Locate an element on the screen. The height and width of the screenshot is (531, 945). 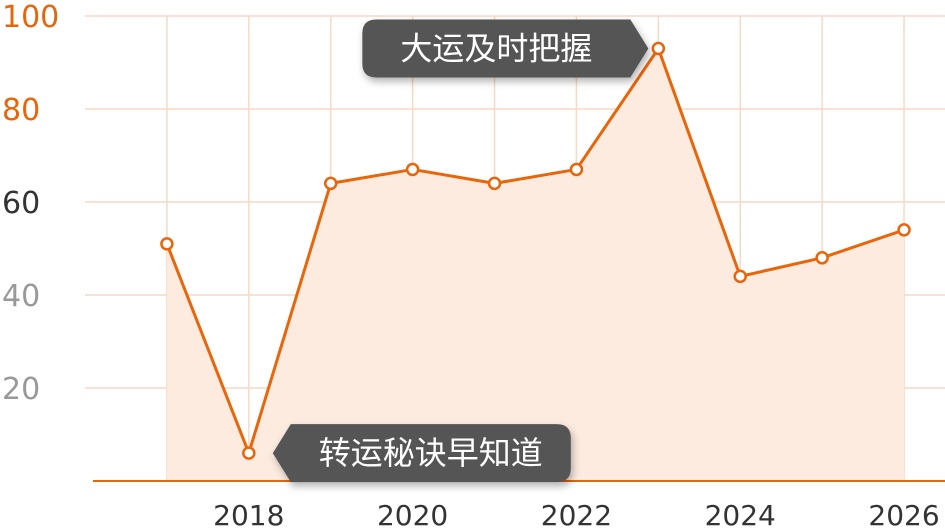
x-tick-label: 2018 is located at coordinates (248, 515).